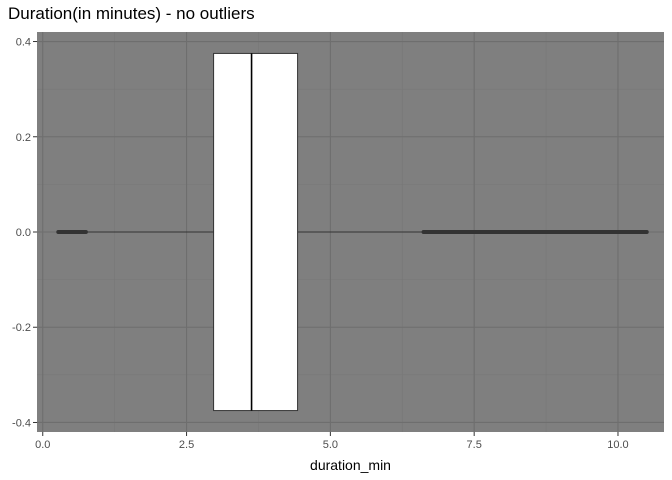 This screenshot has width=672, height=480. Describe the element at coordinates (474, 445) in the screenshot. I see `x-tick-label: 7.5` at that location.